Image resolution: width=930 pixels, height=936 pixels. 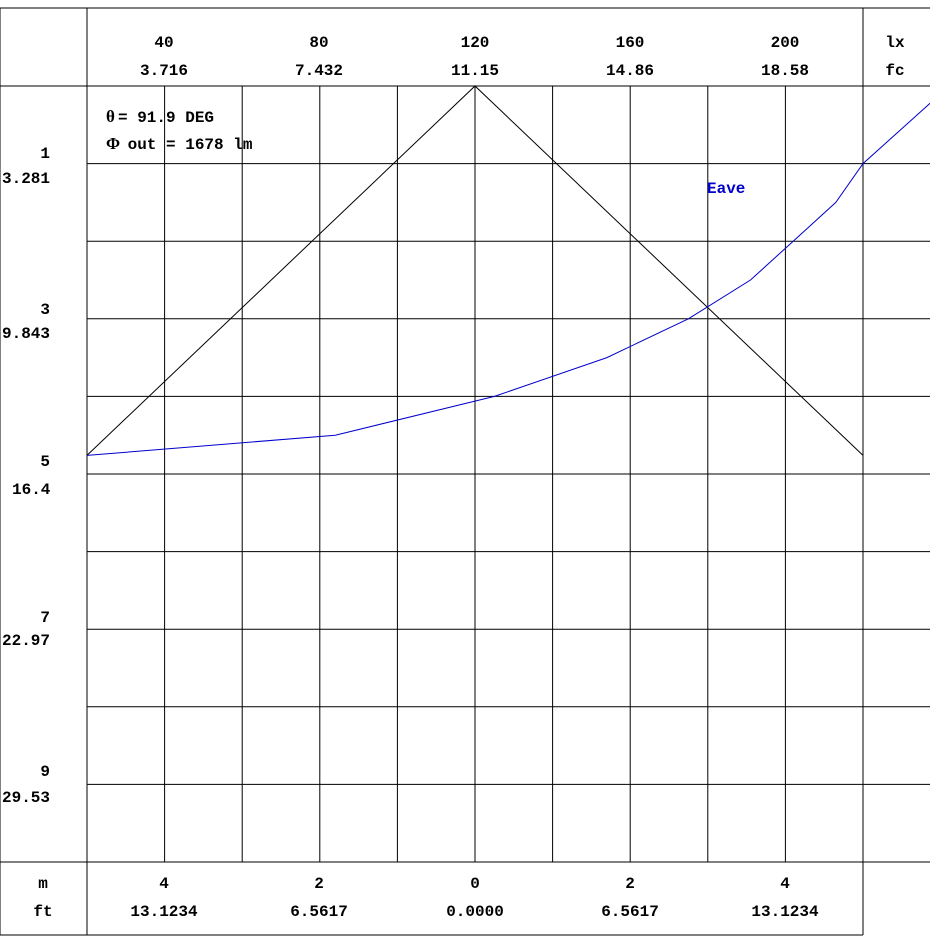 What do you see at coordinates (42, 912) in the screenshot?
I see `bottom-unit-ft: ft` at bounding box center [42, 912].